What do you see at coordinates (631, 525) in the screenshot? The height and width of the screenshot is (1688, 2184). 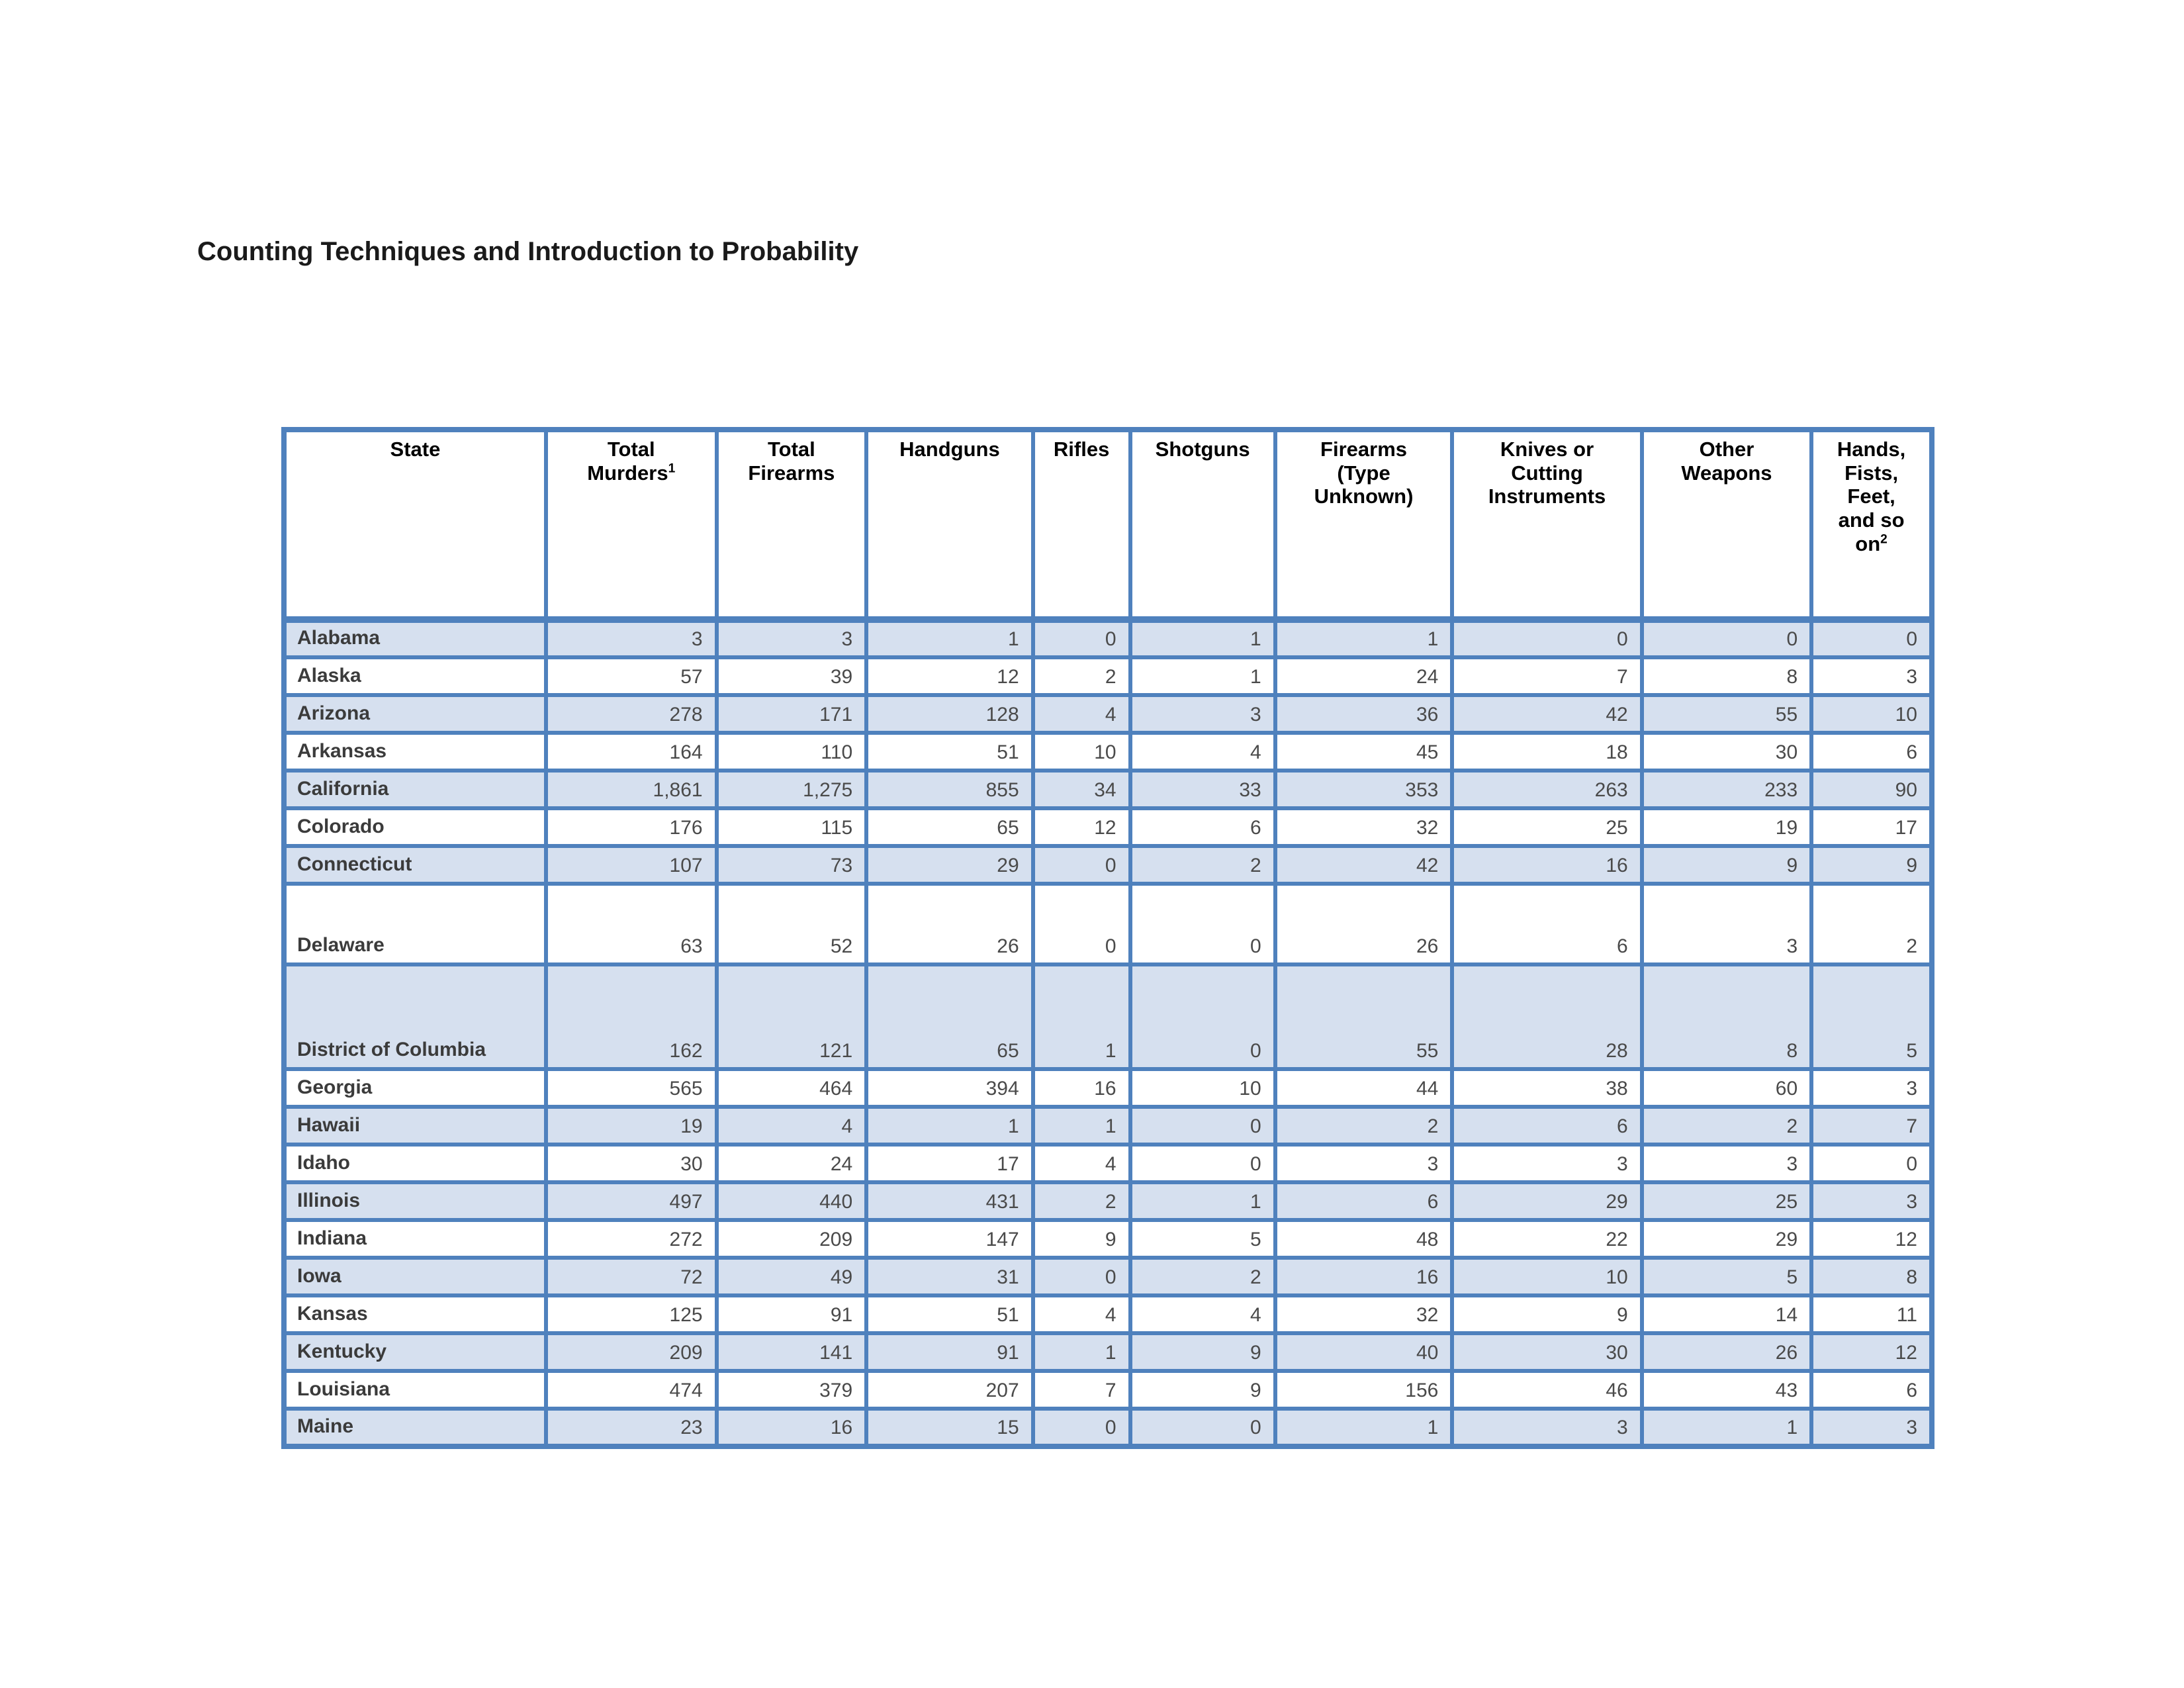 I see `header-total-murders: Total Murders1` at bounding box center [631, 525].